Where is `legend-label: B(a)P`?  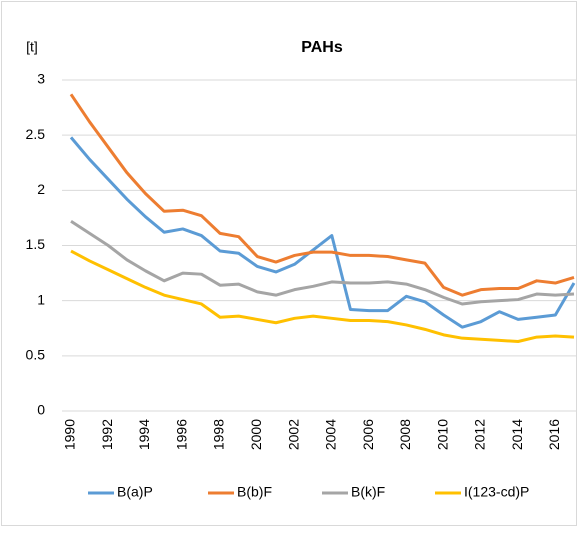 legend-label: B(a)P is located at coordinates (135, 492).